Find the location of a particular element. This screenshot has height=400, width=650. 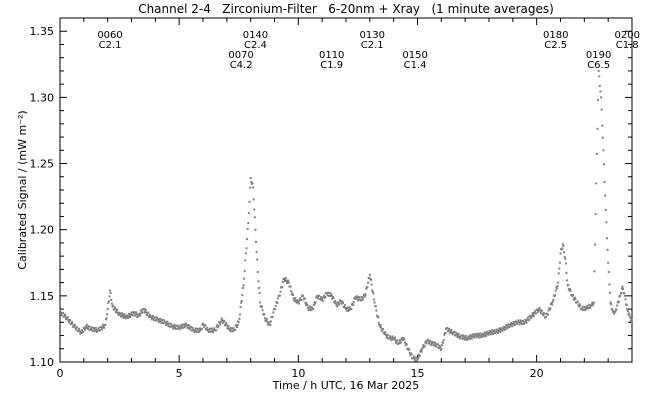

annotation-flare-id: 0110 is located at coordinates (331, 55).